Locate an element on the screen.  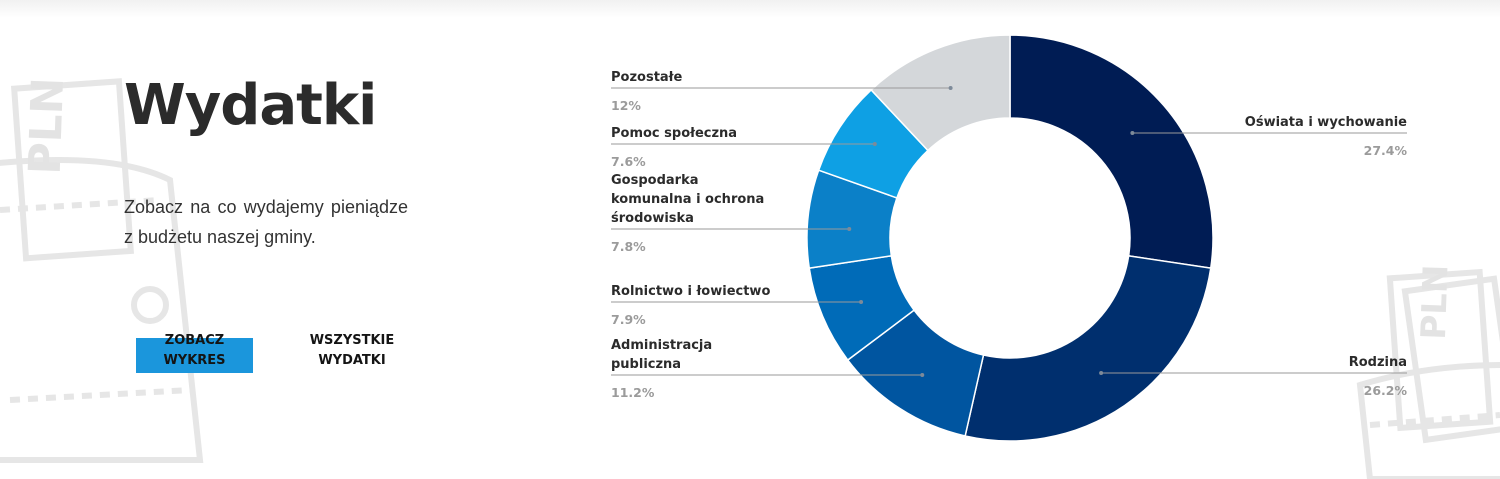
all-expenses-button-label: WSZYSTKIE WYDATKI is located at coordinates (352, 350).